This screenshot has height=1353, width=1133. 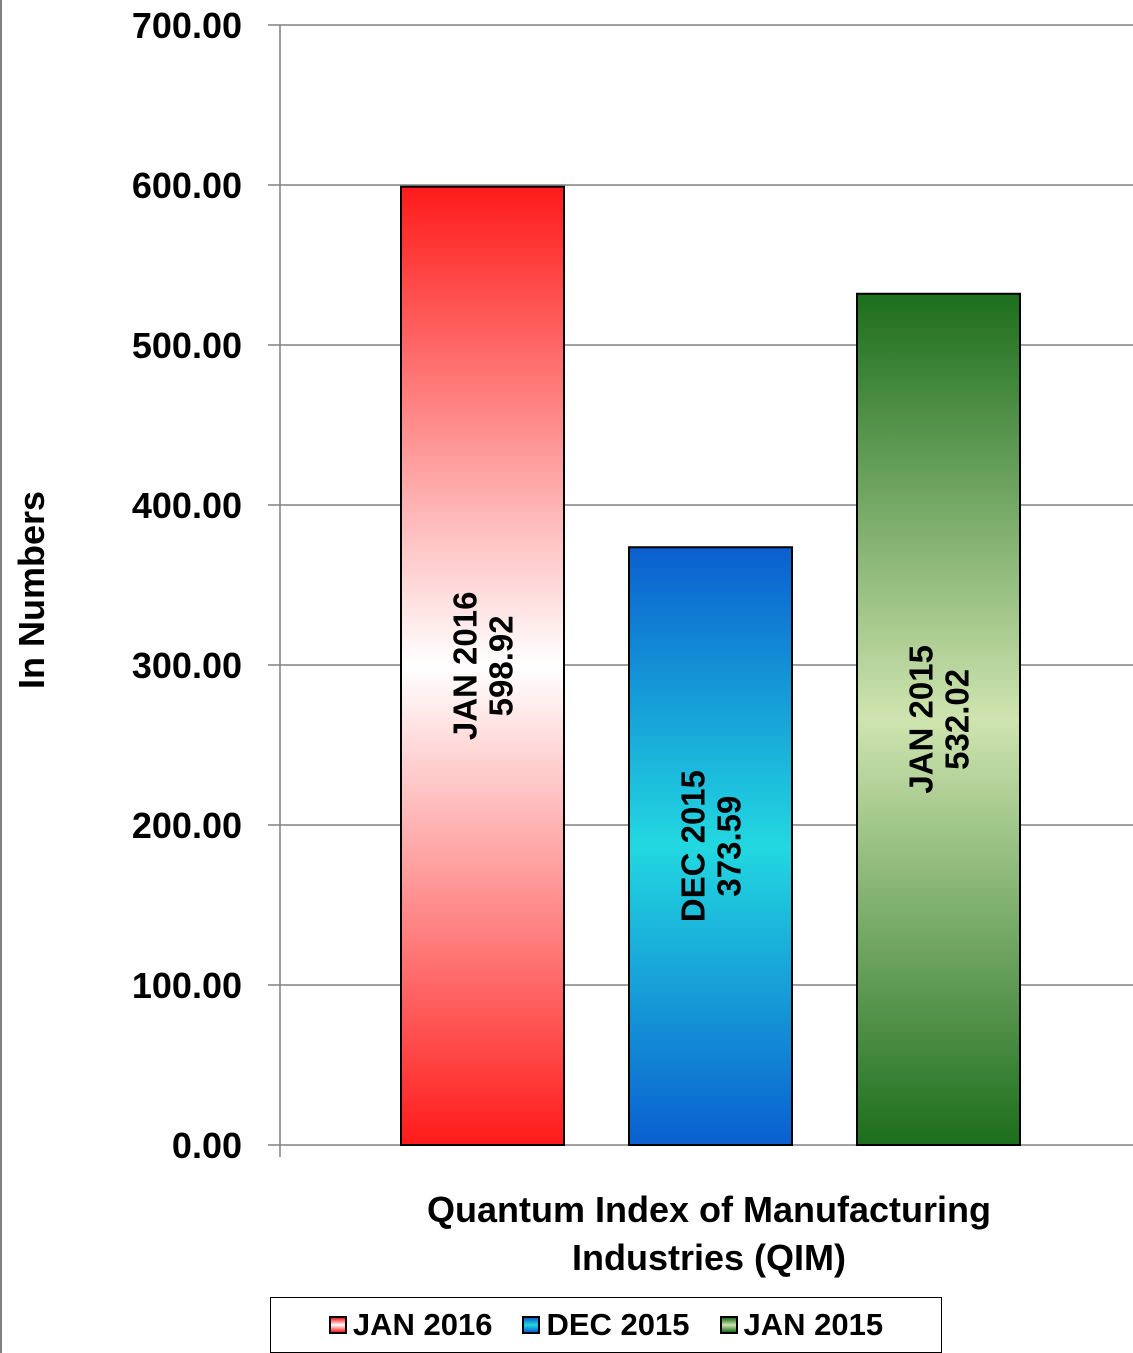 I want to click on bar-data-label: JAN 2016 598.92, so click(x=483, y=666).